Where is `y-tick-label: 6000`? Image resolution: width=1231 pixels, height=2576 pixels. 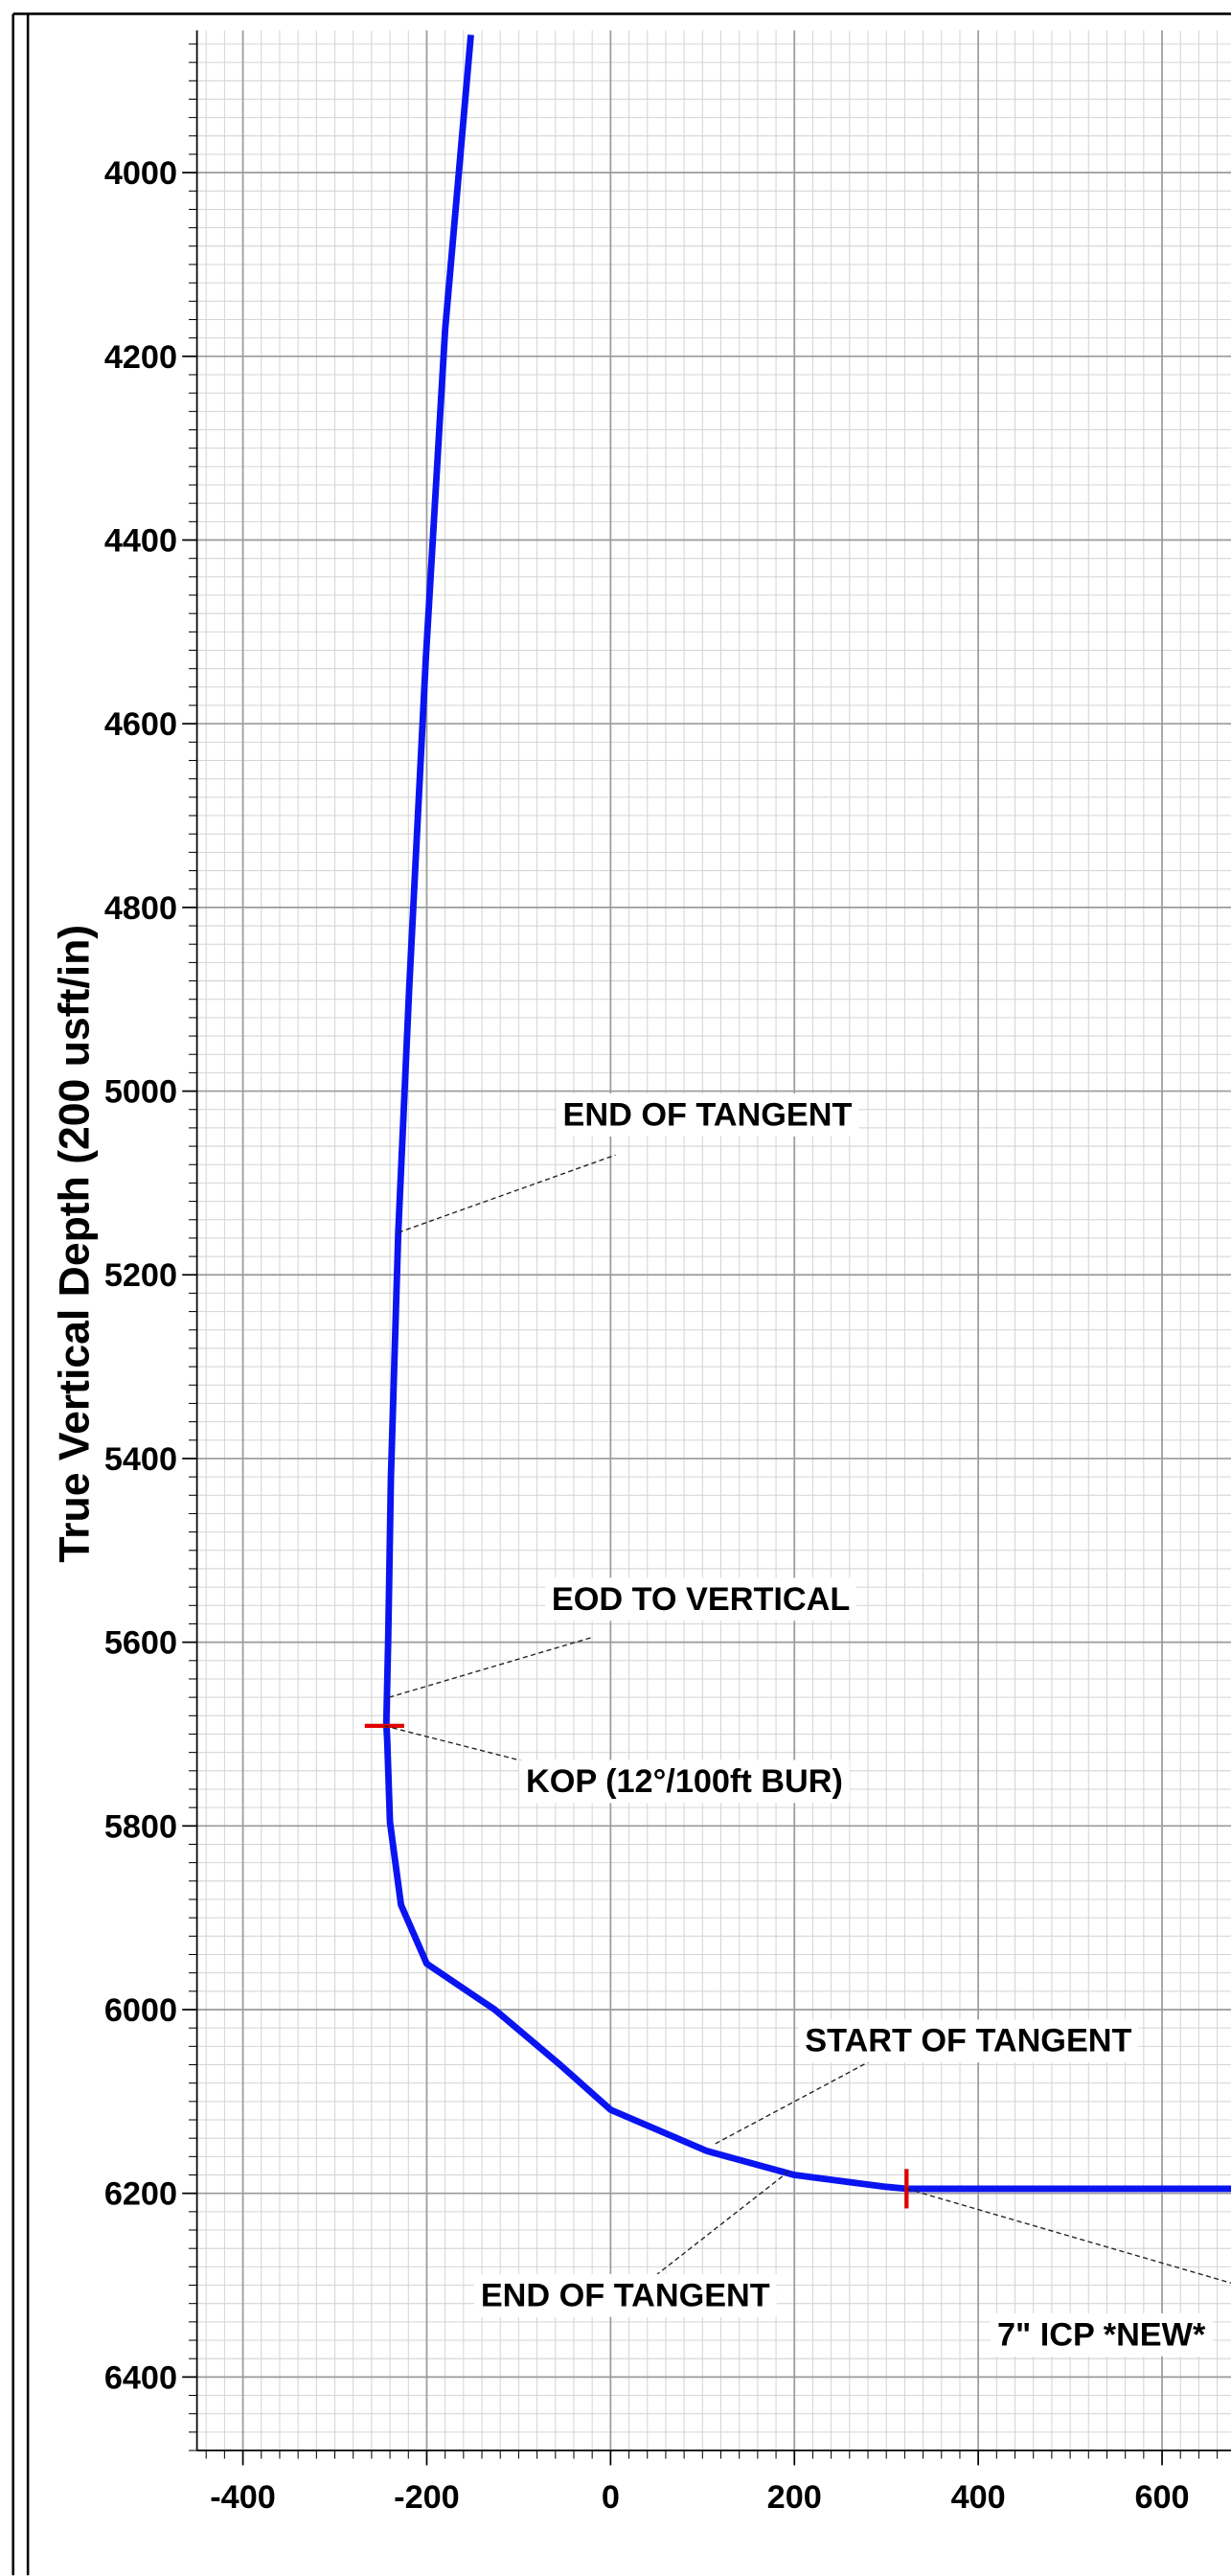 y-tick-label: 6000 is located at coordinates (140, 2011).